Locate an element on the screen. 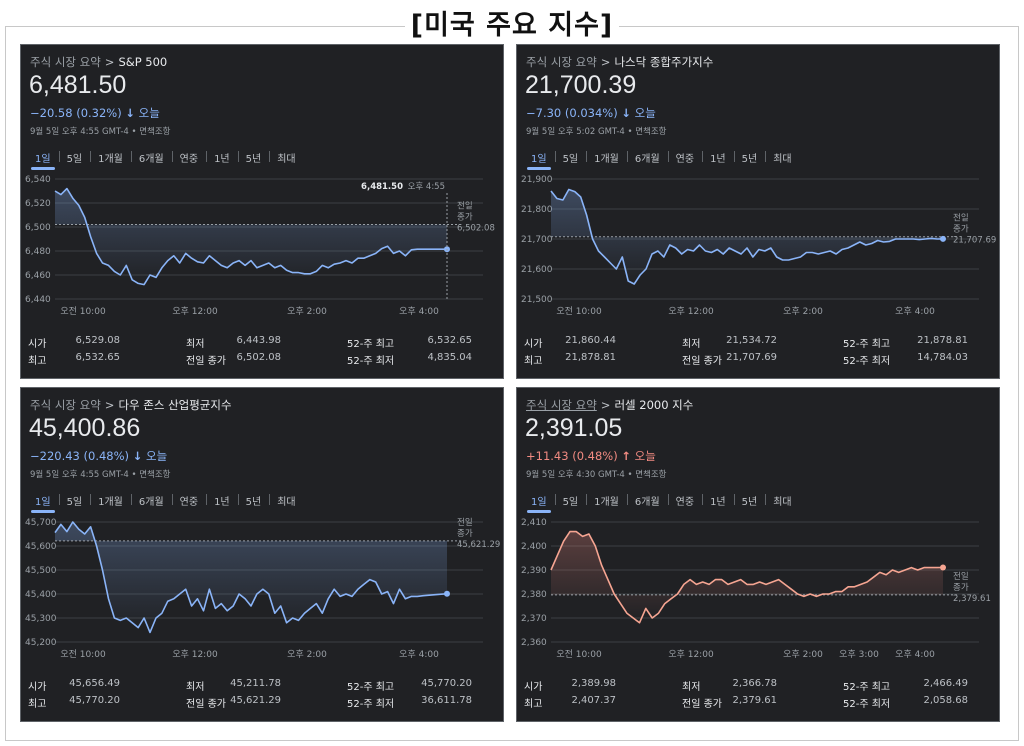 This screenshot has width=1024, height=746. change-value: −220.43 (0.48%) is located at coordinates (81, 456).